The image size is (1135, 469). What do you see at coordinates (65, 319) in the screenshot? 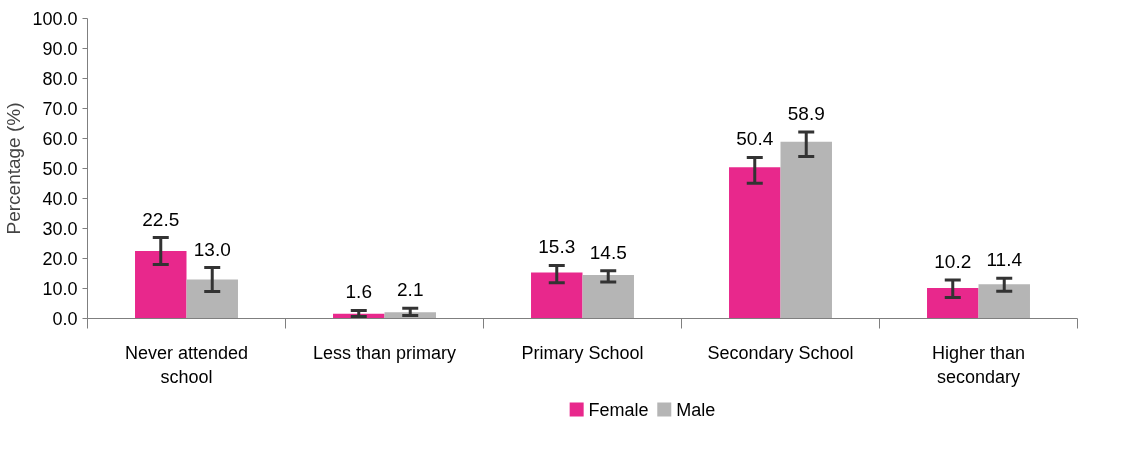
I see `y-tick-label: 0.0` at bounding box center [65, 319].